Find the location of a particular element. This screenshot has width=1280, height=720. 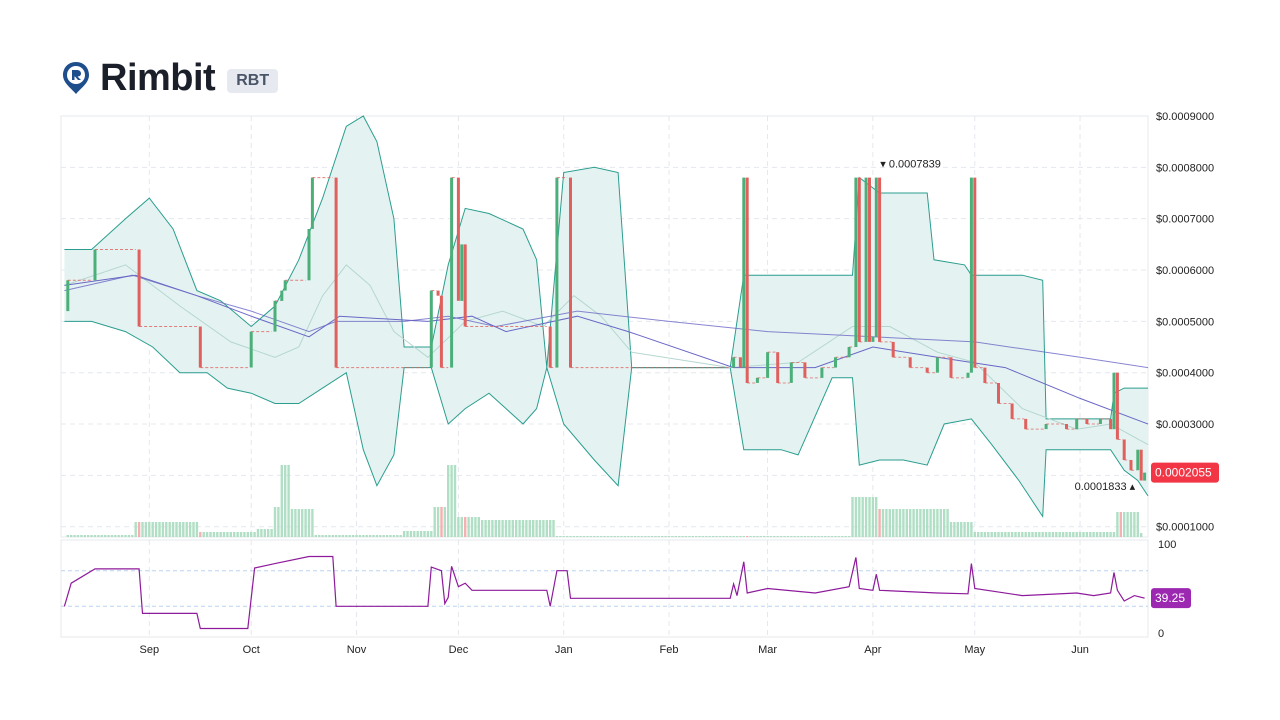

coin-header: Rimbit RBT is located at coordinates (170, 78).